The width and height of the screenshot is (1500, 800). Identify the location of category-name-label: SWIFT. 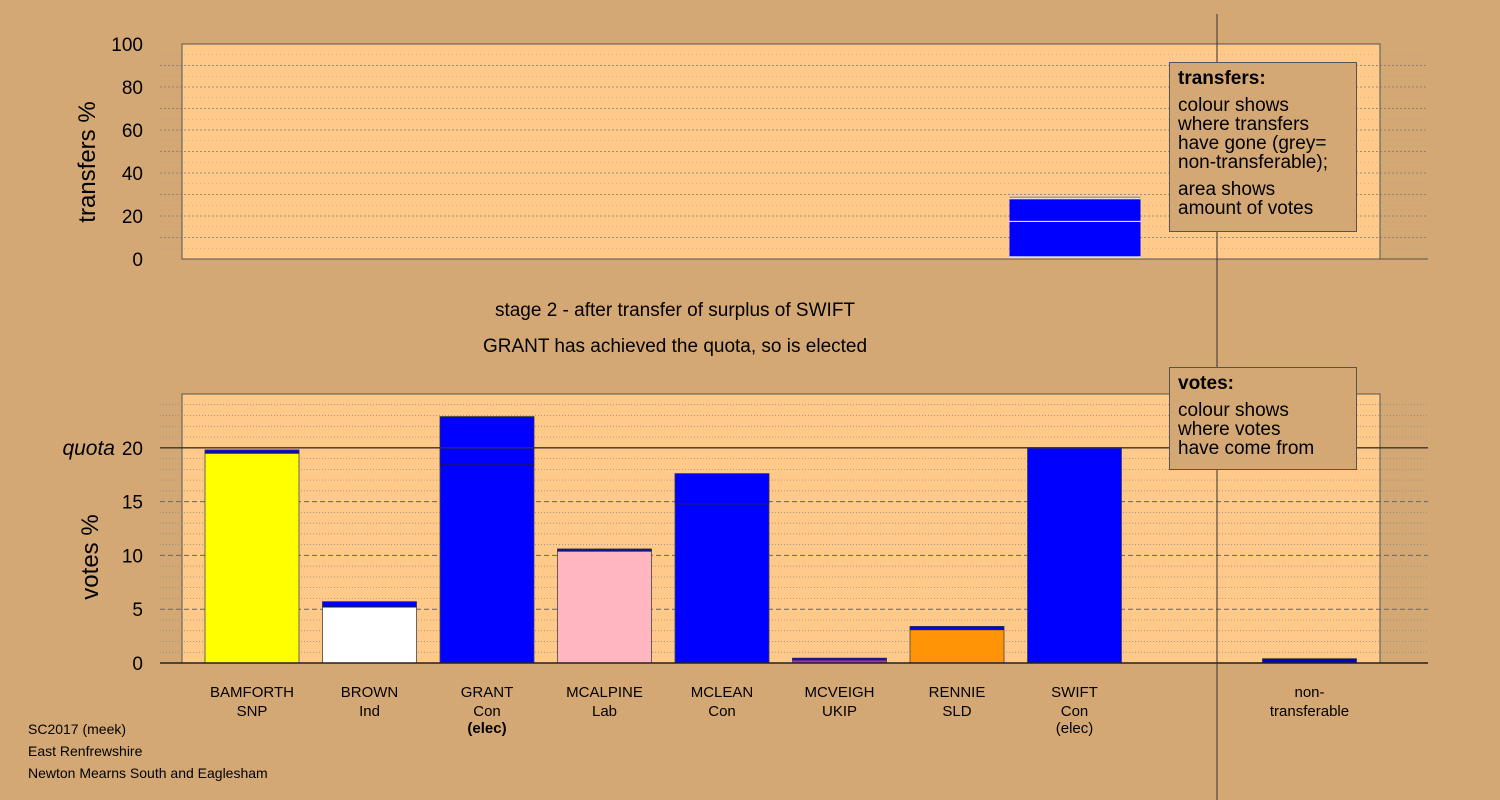
(1074, 692).